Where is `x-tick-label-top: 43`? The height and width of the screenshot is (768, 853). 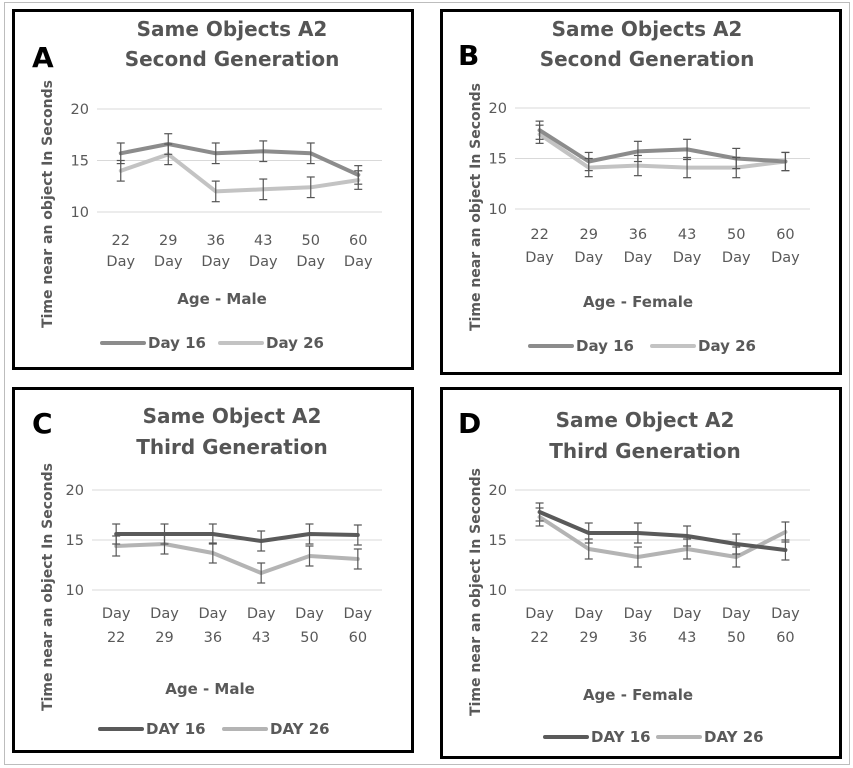
x-tick-label-top: 43 is located at coordinates (263, 241).